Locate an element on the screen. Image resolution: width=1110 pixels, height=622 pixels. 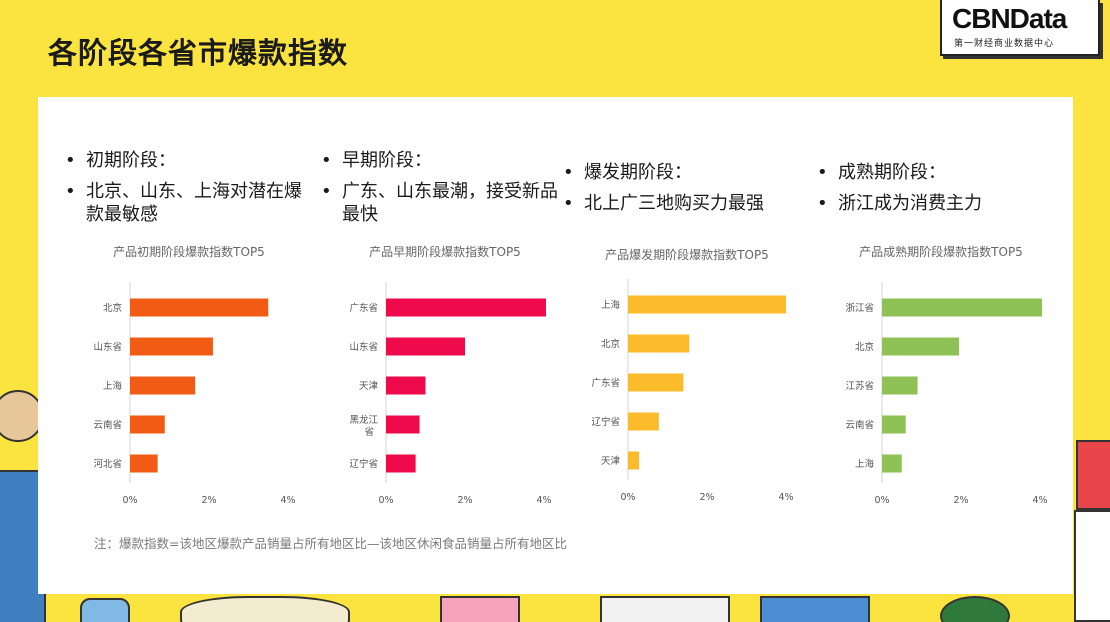
bullet-item: • 成熟期阶段： is located at coordinates (941, 172).